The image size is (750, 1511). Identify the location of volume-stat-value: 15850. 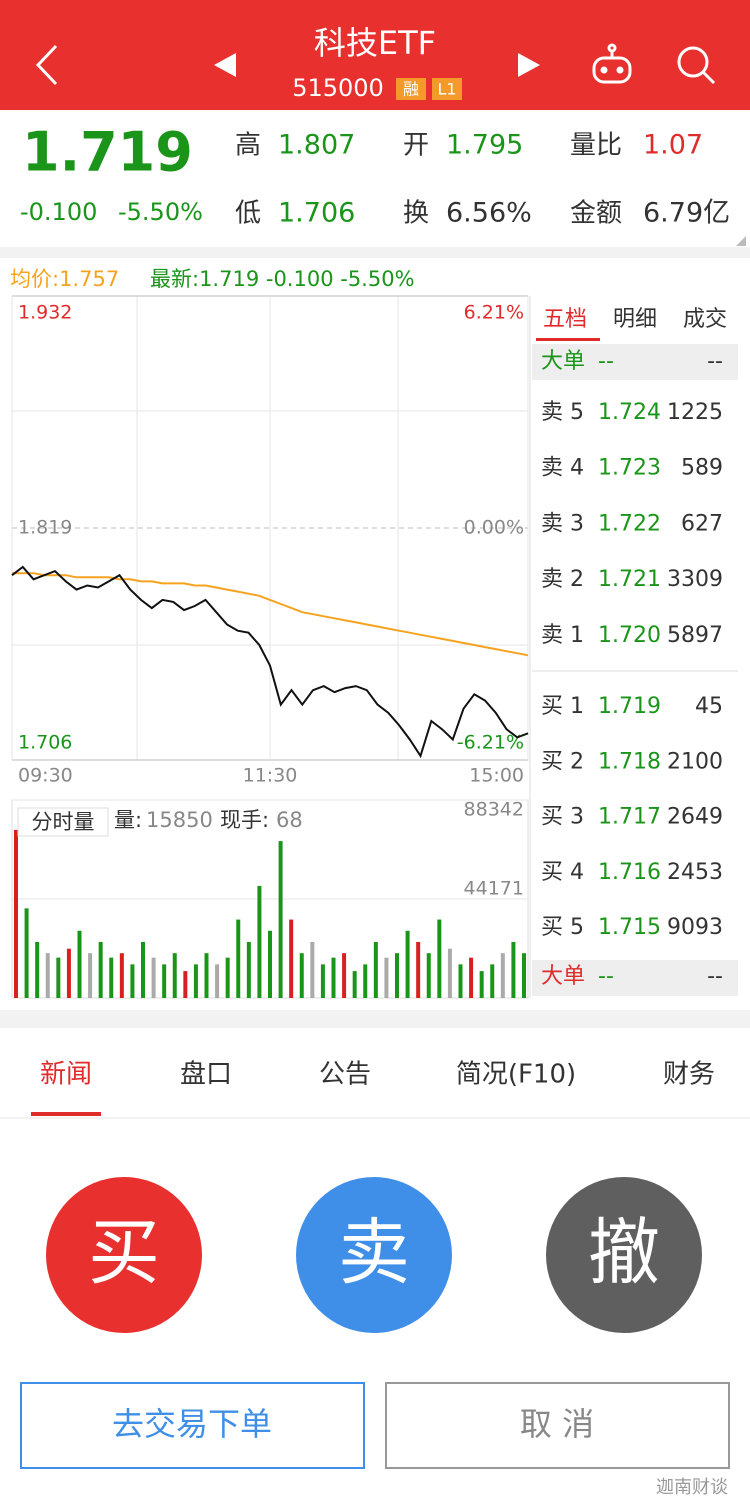
(179, 820).